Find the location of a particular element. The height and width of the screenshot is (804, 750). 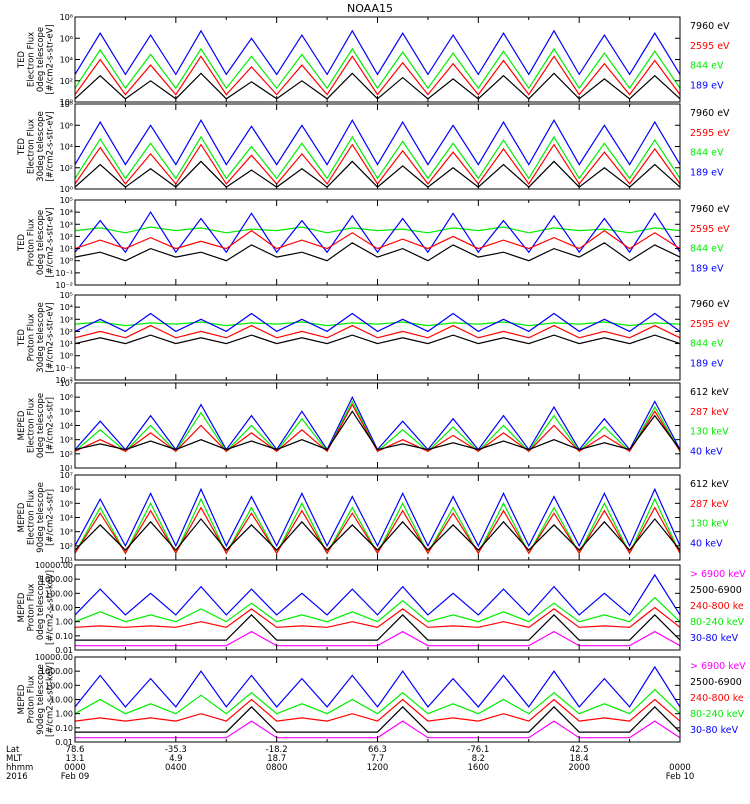

y-tick-label: 10⁷ is located at coordinates (66, 383).